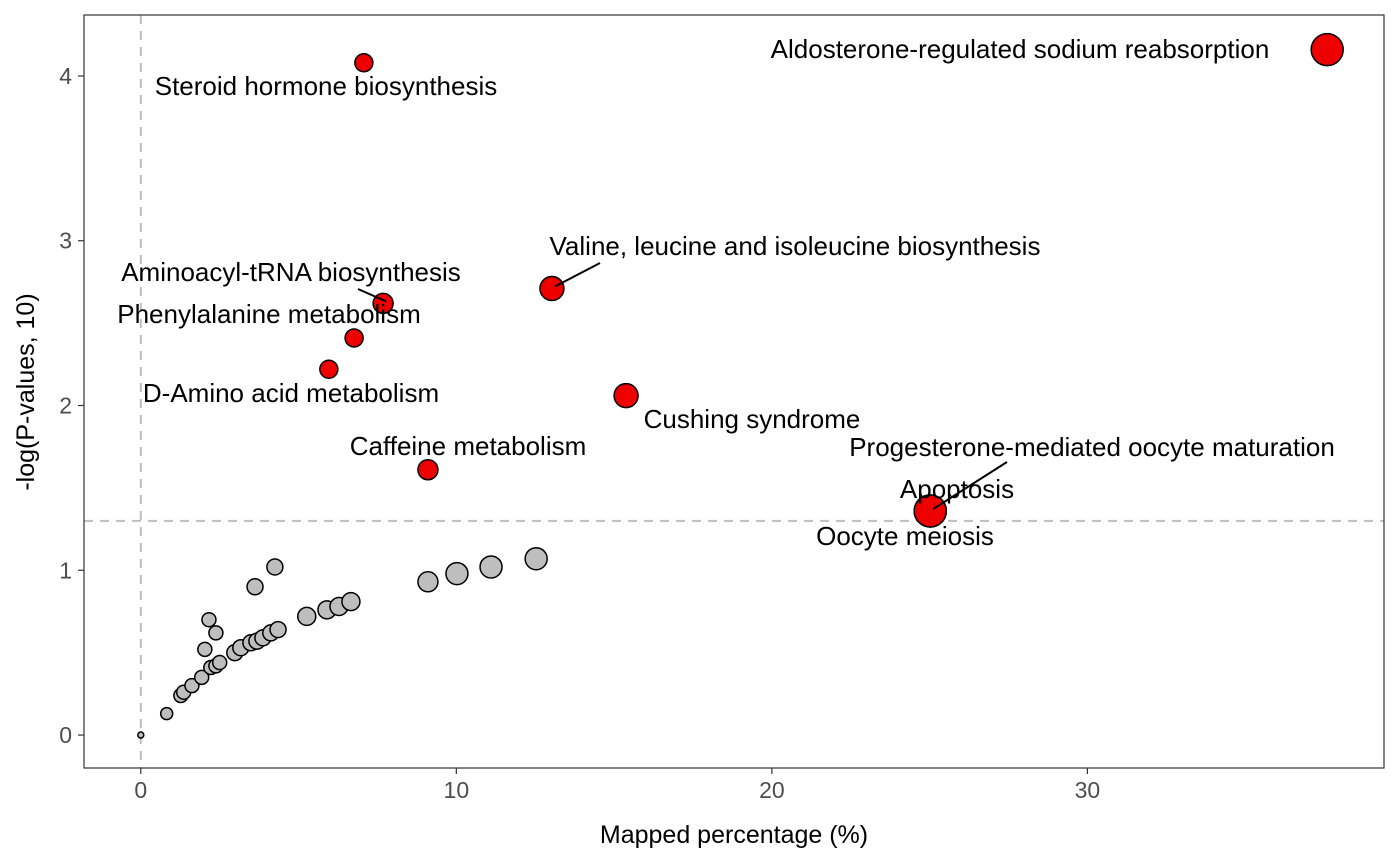  Describe the element at coordinates (468, 446) in the screenshot. I see `point-label: Caffeine metabolism` at that location.